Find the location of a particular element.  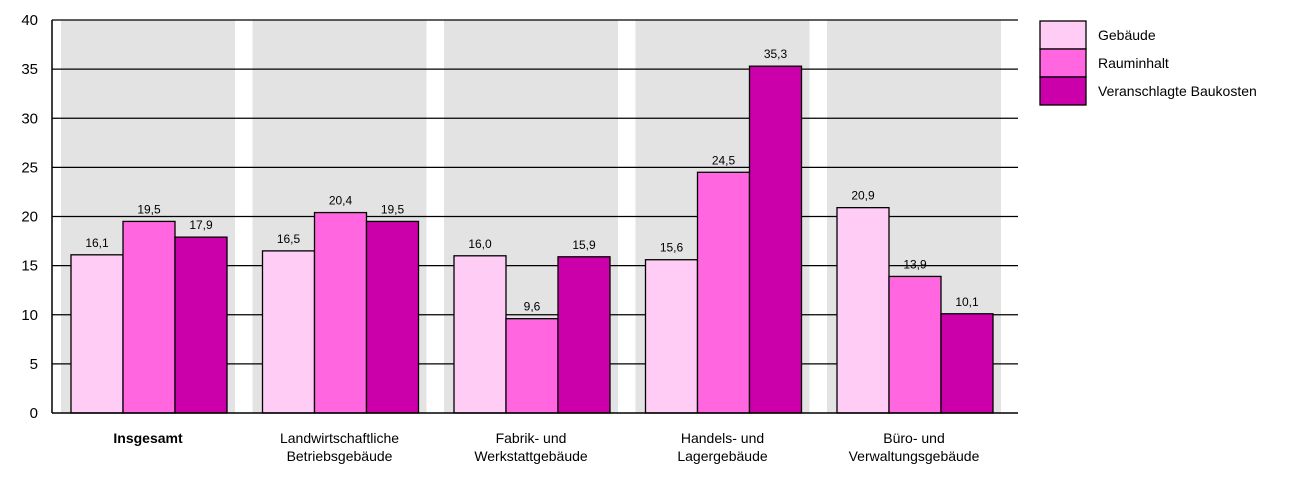

value-label: 17,9 is located at coordinates (201, 225).